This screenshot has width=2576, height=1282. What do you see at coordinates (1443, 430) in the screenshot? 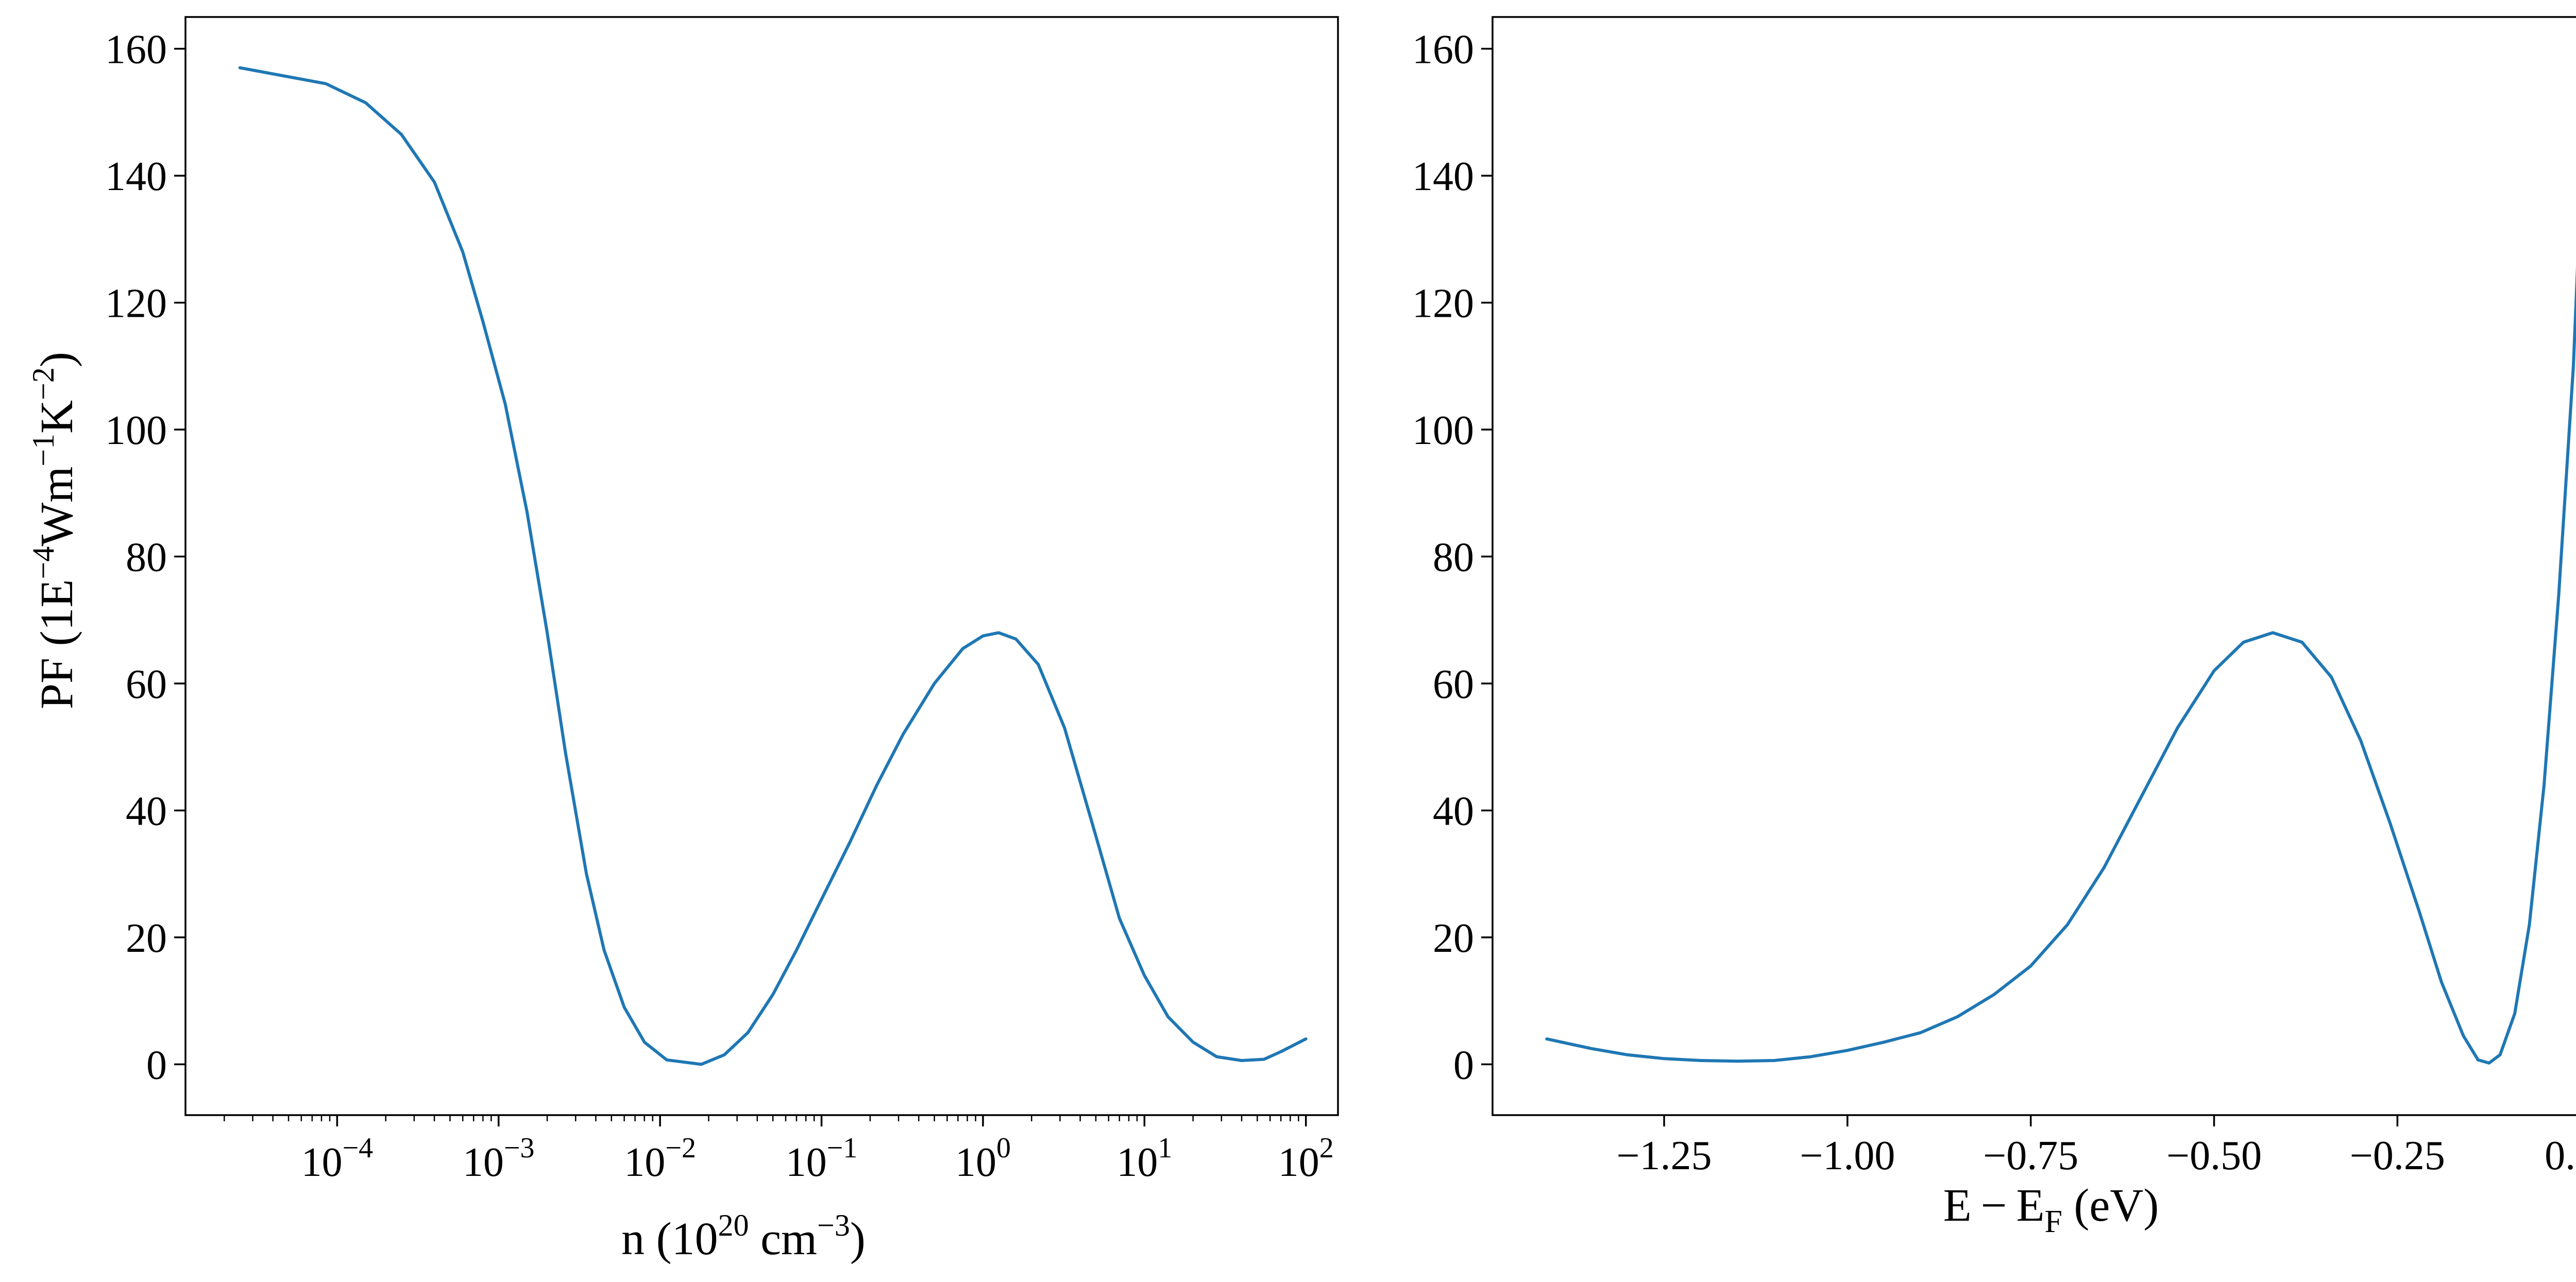
I see `right-y-tick-label: 100` at bounding box center [1443, 430].